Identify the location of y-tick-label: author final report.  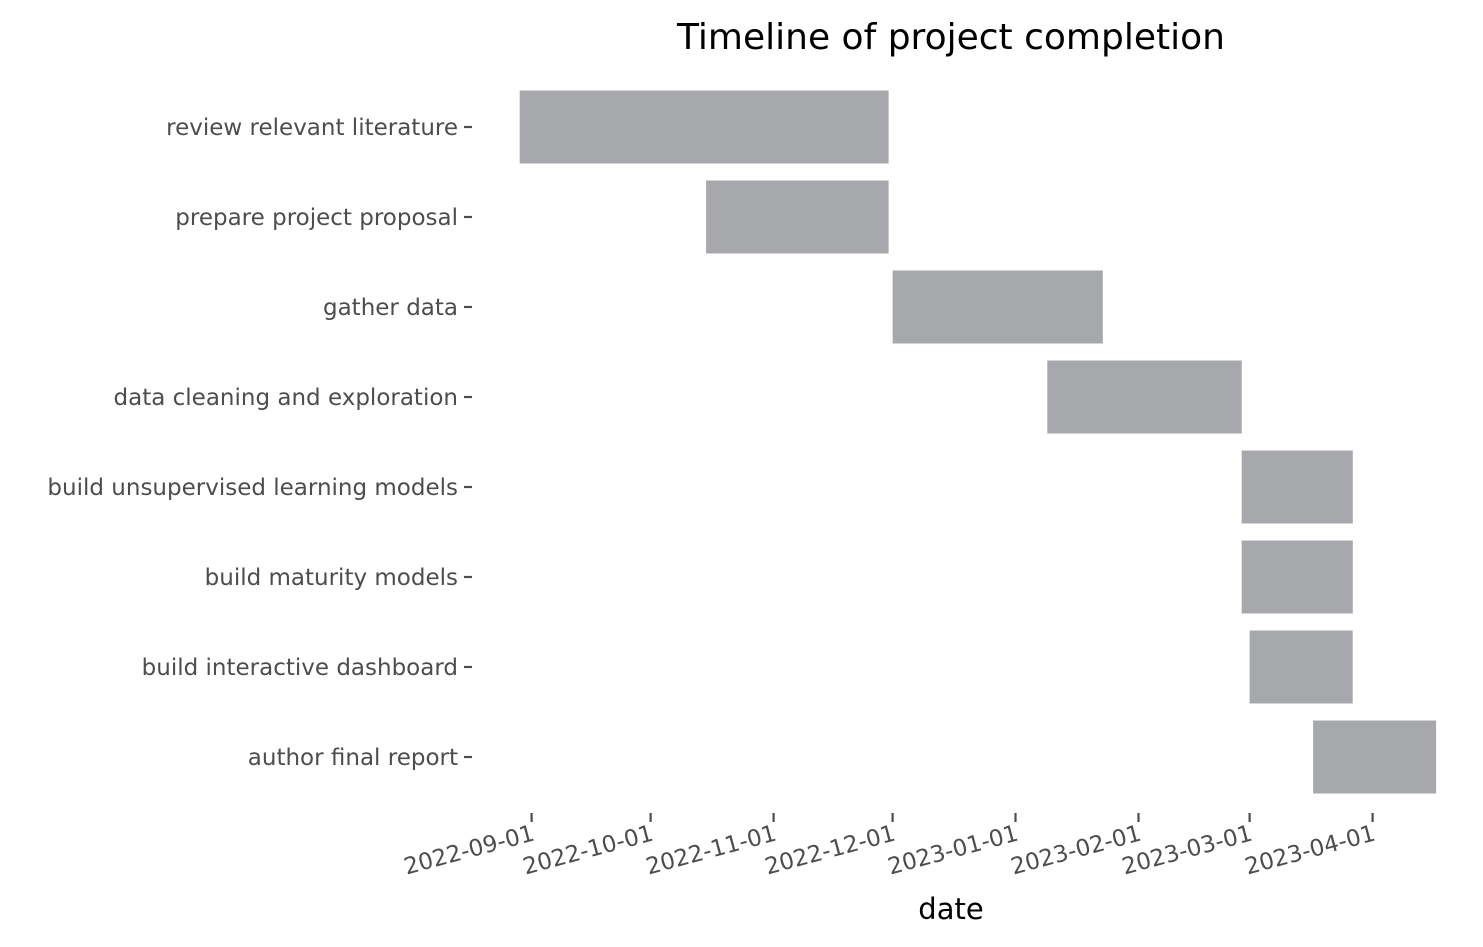
(353, 758).